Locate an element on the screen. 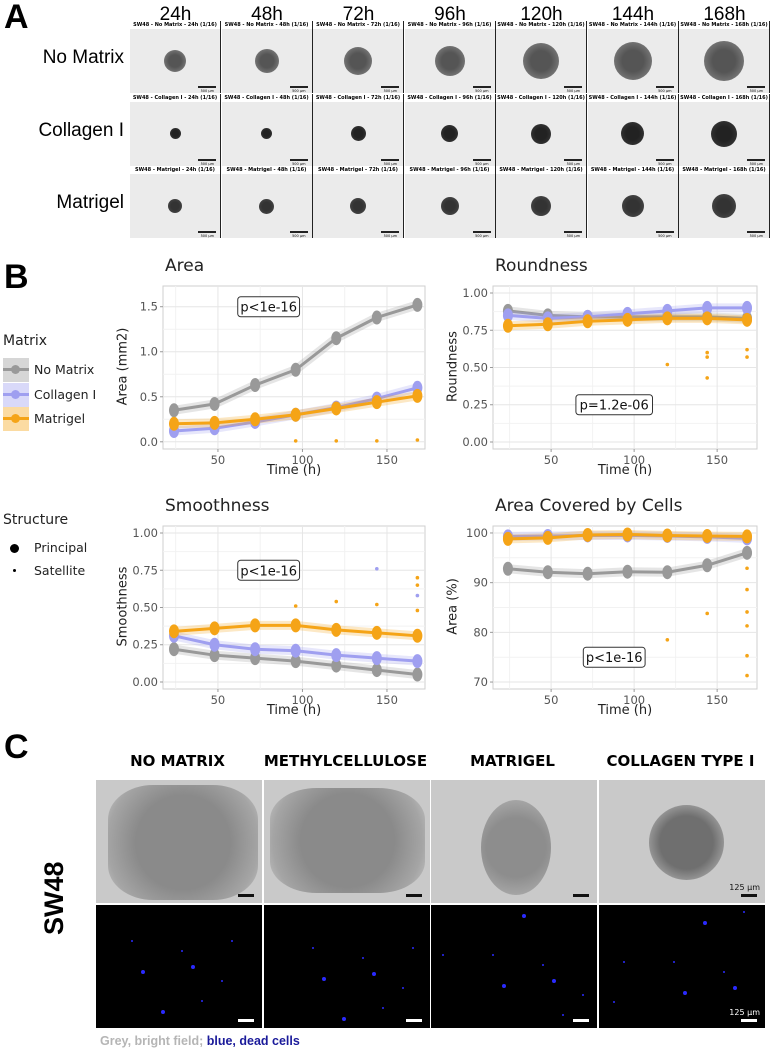 Image resolution: width=772 pixels, height=1057 pixels. timecourse-image: SW48 - No Matrix - 120h (1/16) 500 µm is located at coordinates (541, 57).